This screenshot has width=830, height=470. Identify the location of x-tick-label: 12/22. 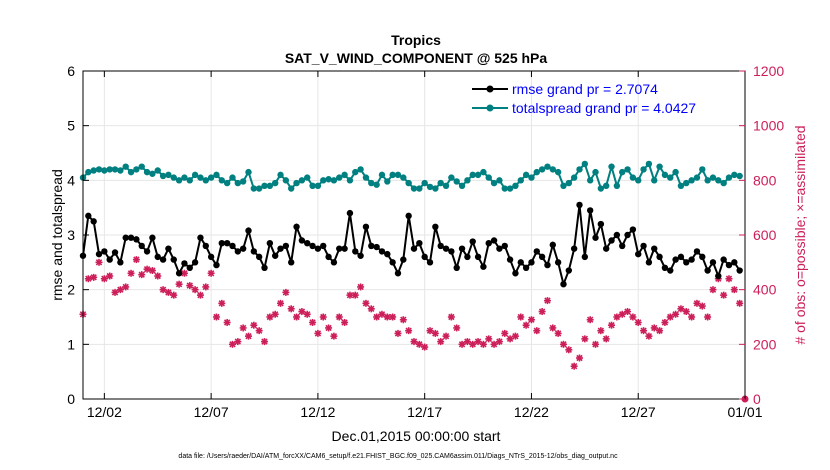
(531, 412).